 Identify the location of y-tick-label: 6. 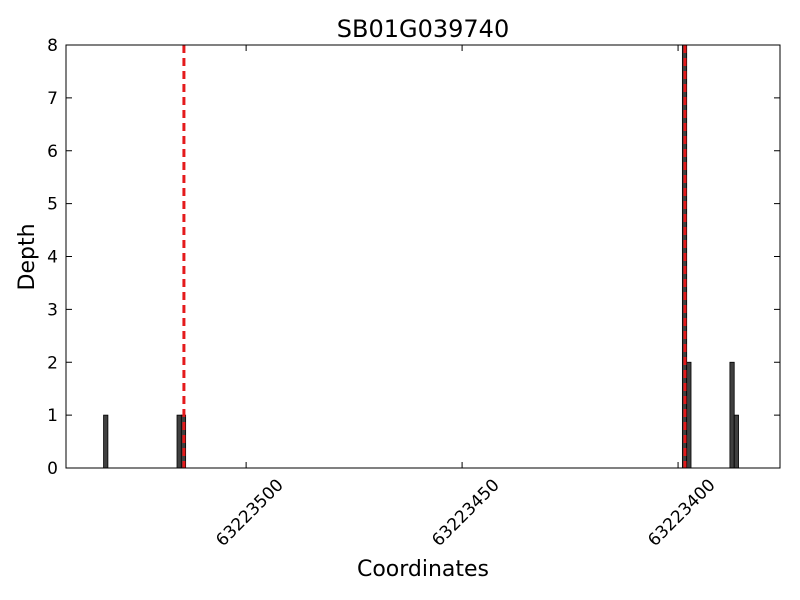
(52, 152).